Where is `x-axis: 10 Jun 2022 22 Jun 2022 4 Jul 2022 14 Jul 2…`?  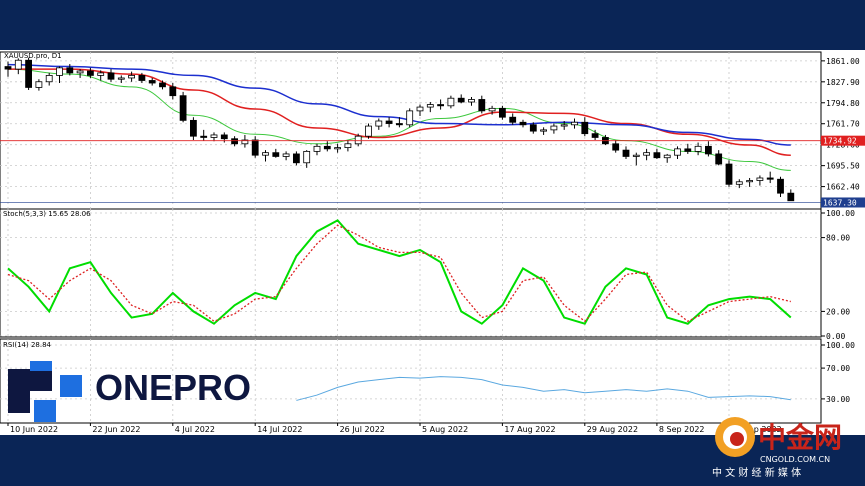 x-axis: 10 Jun 2022 22 Jun 2022 4 Jul 2022 14 Jul 2… is located at coordinates (394, 428).